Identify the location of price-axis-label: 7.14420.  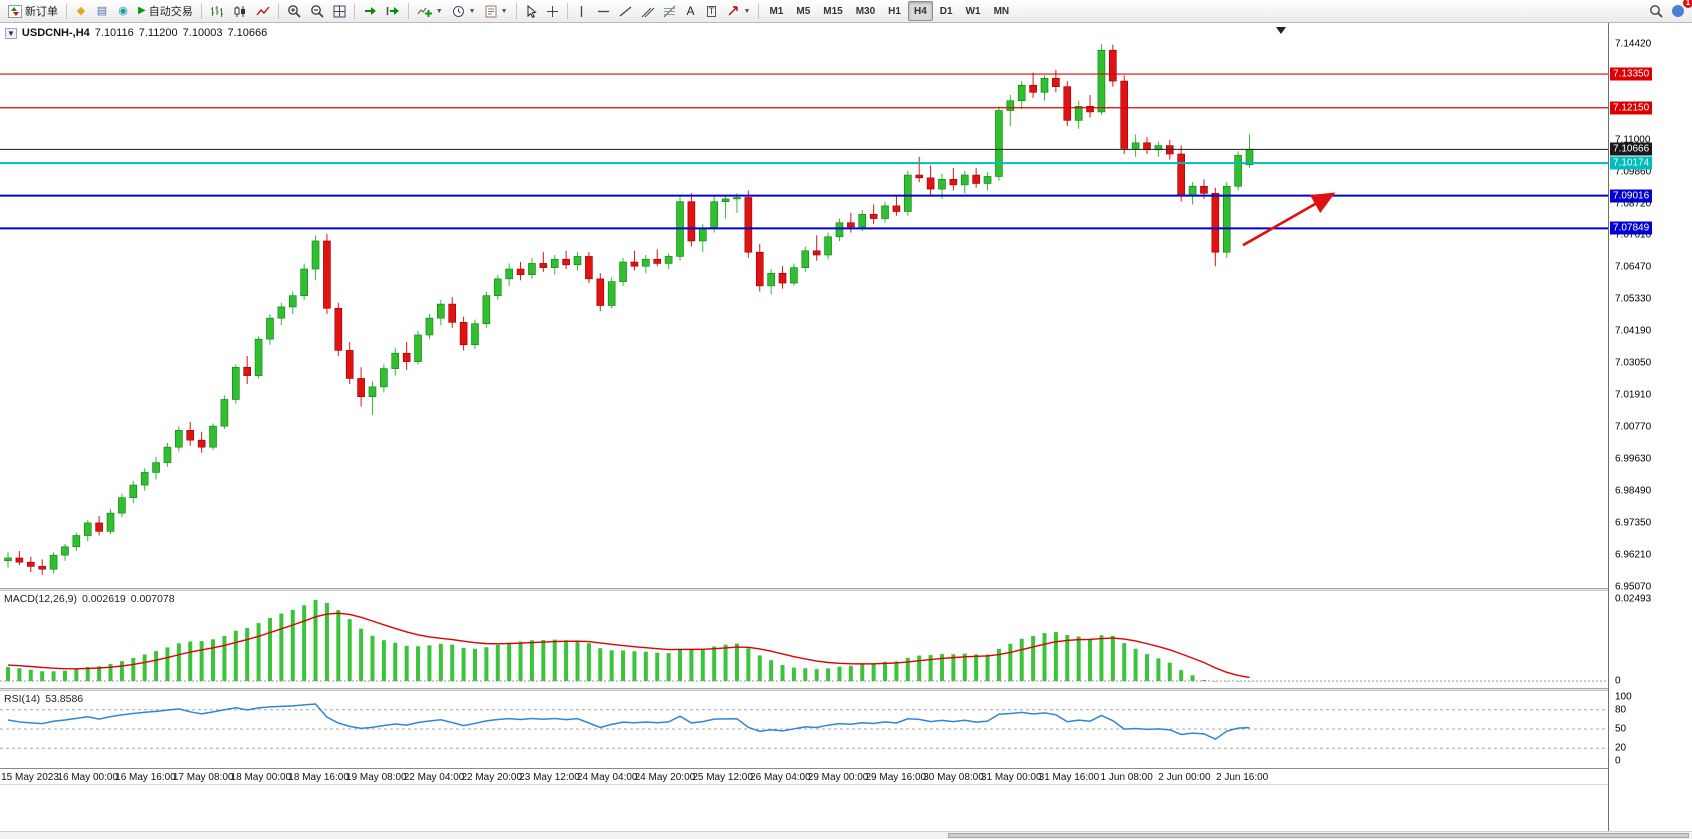
(1633, 44).